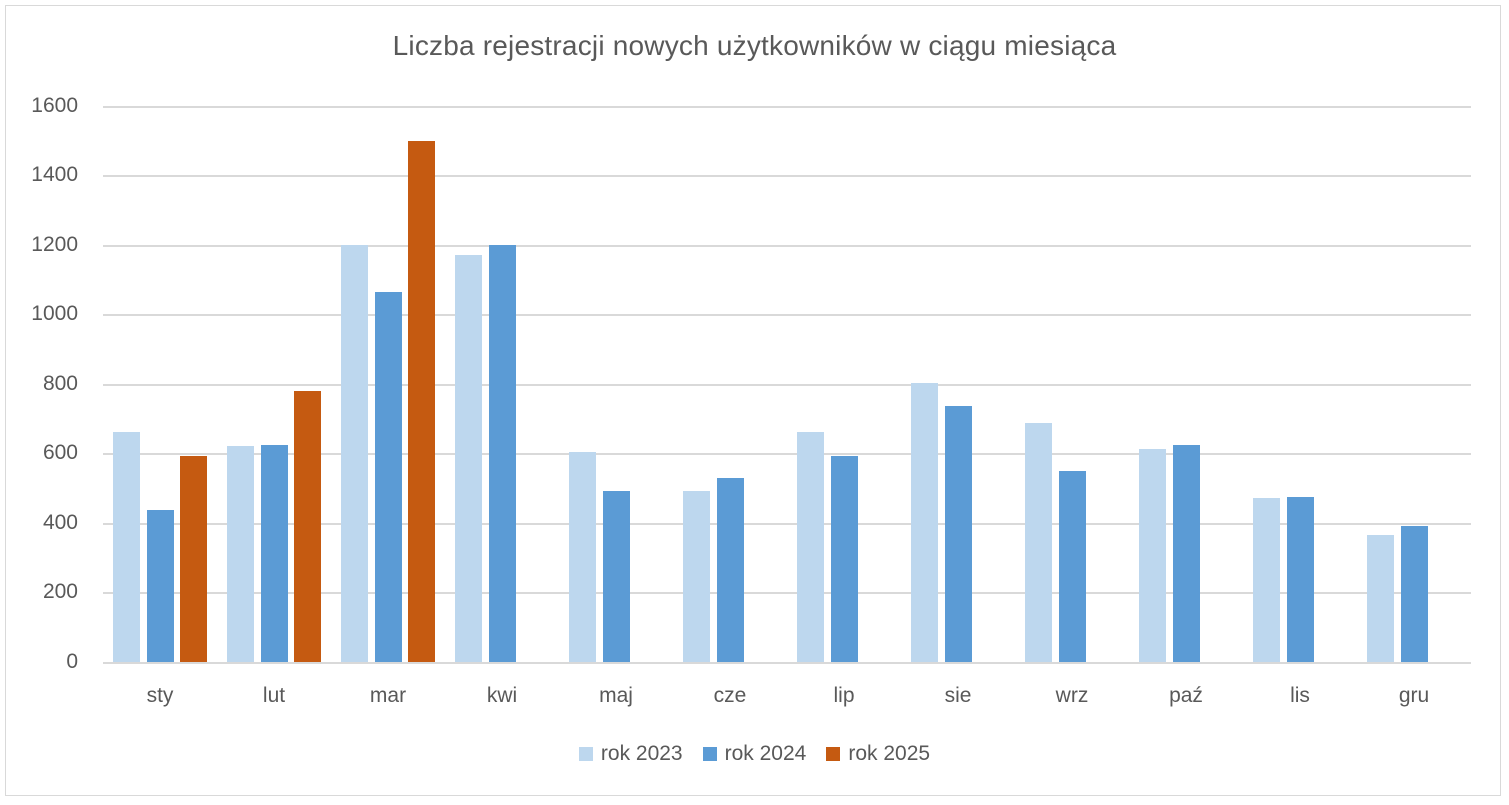 This screenshot has width=1509, height=805. I want to click on y-tick-label: 1000, so click(54, 314).